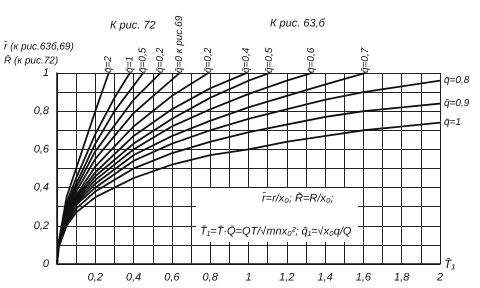 The image size is (480, 288). Describe the element at coordinates (450, 264) in the screenshot. I see `x-axis-title: T̄₁` at that location.